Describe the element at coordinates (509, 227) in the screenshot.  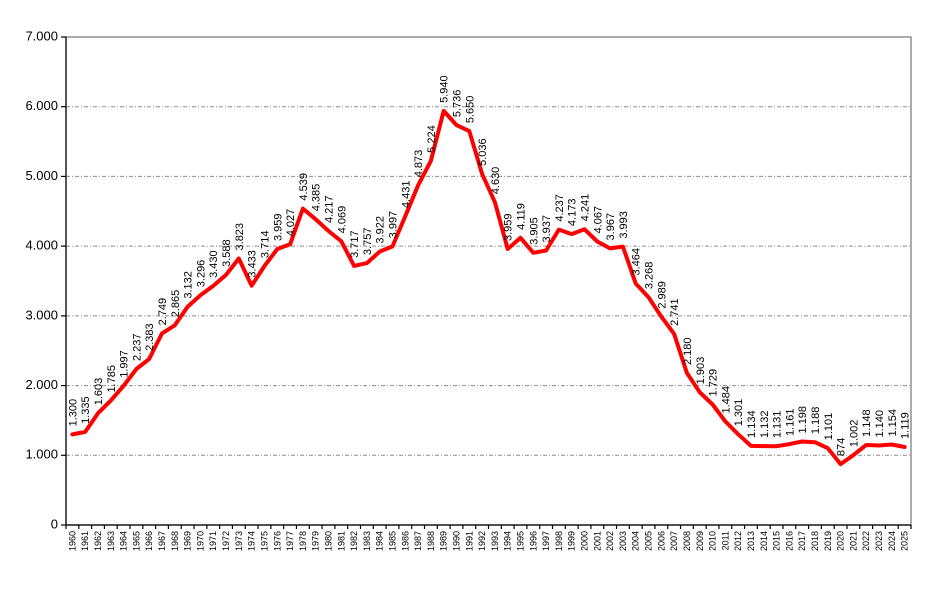
I see `data-label: 3.959` at that location.